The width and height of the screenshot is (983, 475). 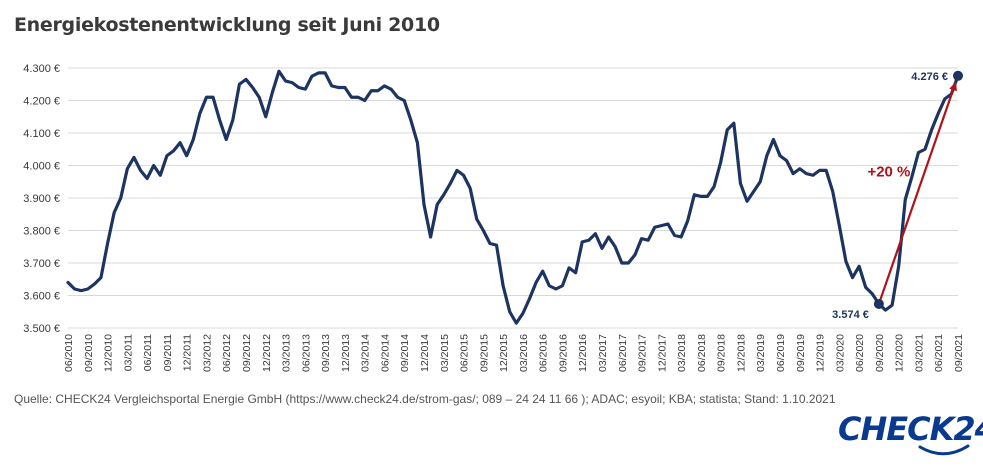 I want to click on chart-title: Energiekostenentwicklung seit Juni 2010, so click(x=227, y=25).